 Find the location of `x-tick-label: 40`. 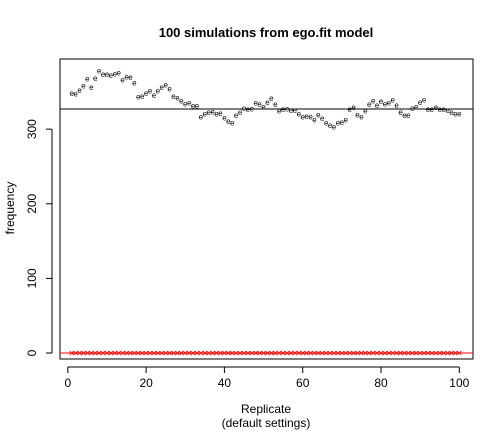

x-tick-label: 40 is located at coordinates (225, 383).